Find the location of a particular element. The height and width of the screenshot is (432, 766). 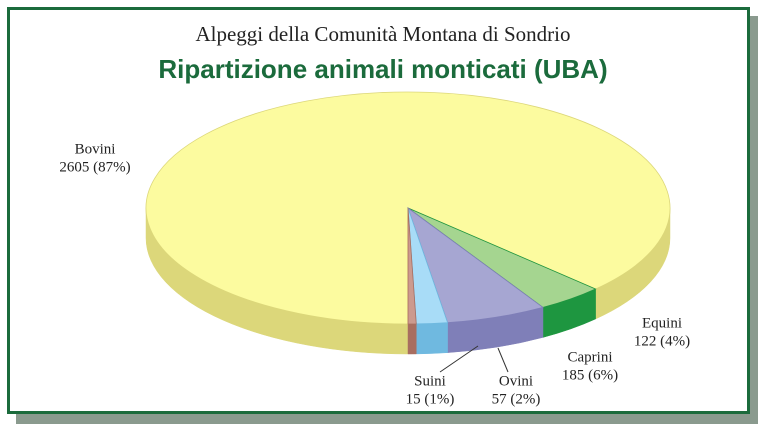

slice-value-label: 122 (4%) is located at coordinates (662, 341).